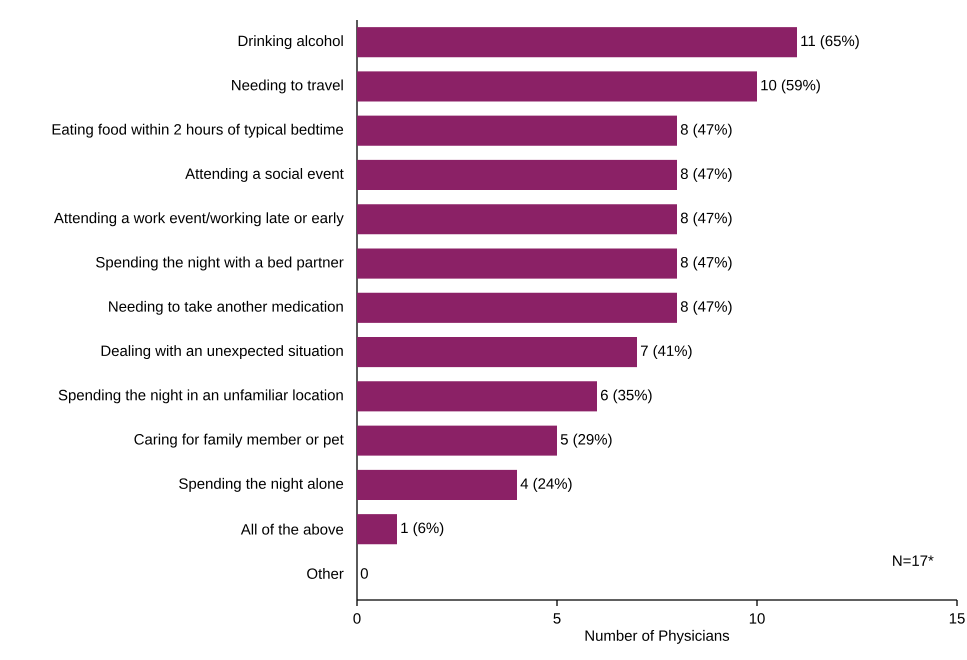  Describe the element at coordinates (264, 175) in the screenshot. I see `y-tick-label: Attending a social event` at that location.